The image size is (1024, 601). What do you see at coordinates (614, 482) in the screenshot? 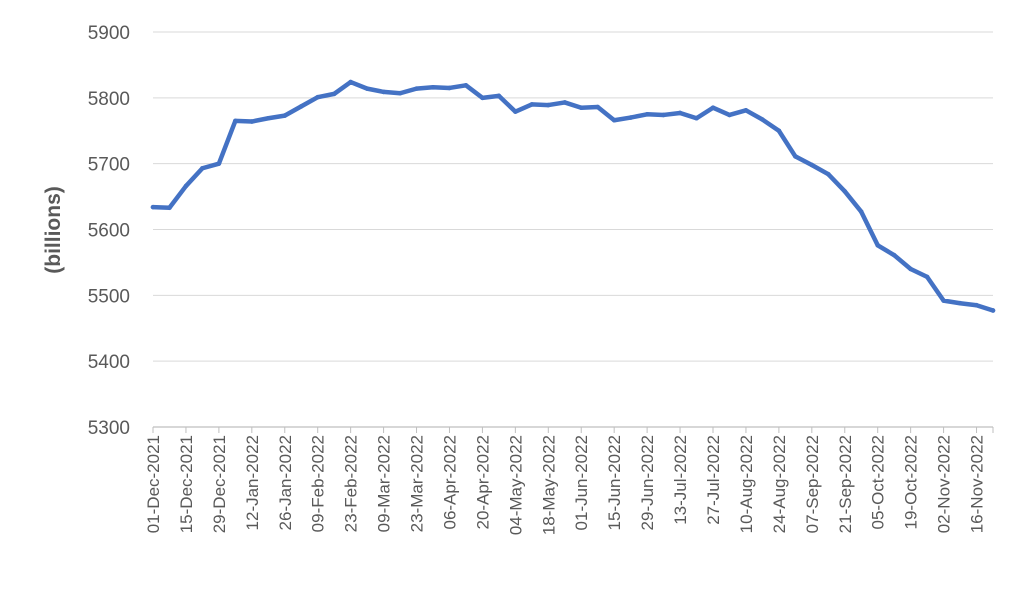
I see `x-tick-label: 15-Jun-2022` at bounding box center [614, 482].